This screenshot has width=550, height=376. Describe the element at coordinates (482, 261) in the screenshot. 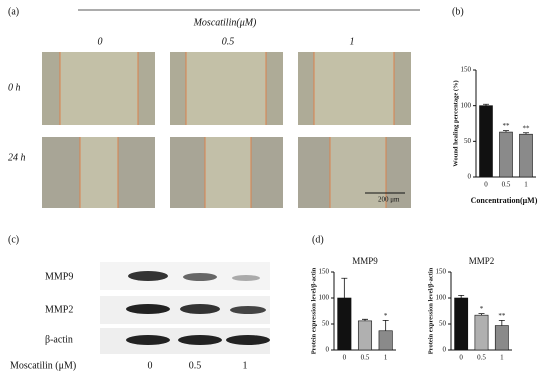

I see `chart-title: MMP2` at that location.